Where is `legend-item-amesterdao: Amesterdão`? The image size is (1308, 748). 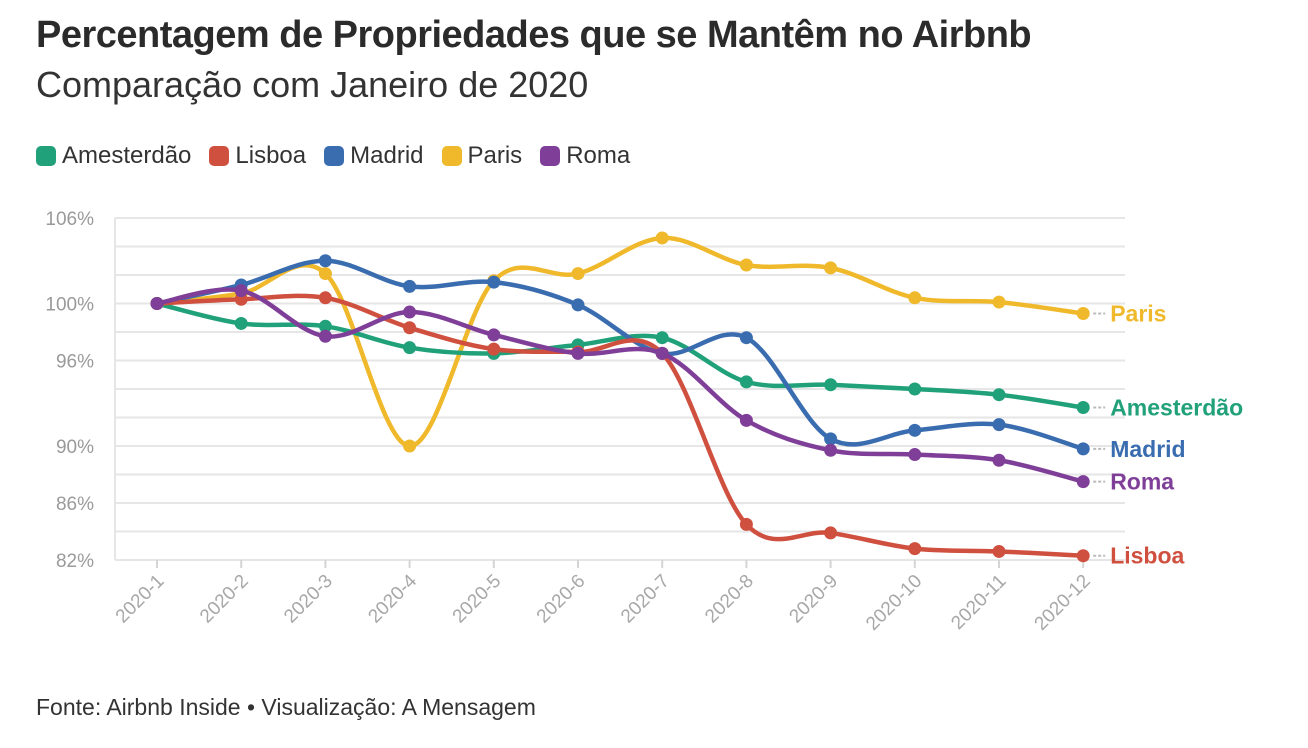
legend-item-amesterdao: Amesterdão is located at coordinates (113, 156).